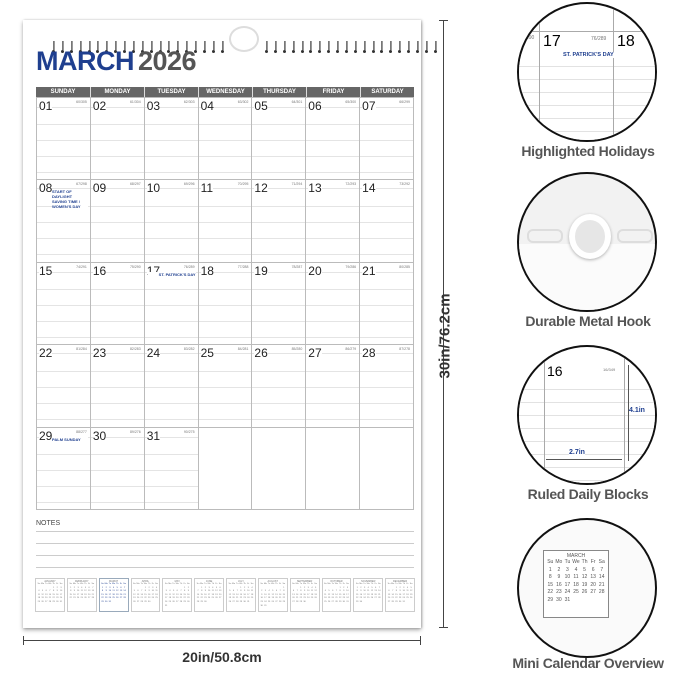  Describe the element at coordinates (252, 587) in the screenshot. I see `mini-day: 4` at that location.